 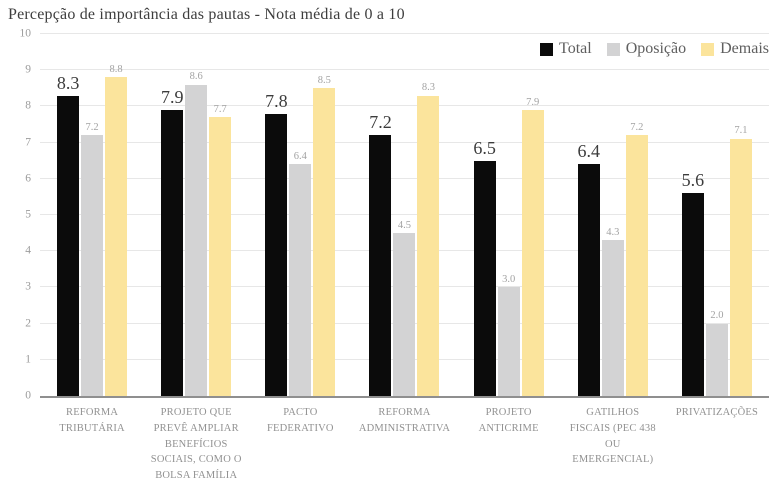 What do you see at coordinates (28, 214) in the screenshot?
I see `y-tick-label: 5` at bounding box center [28, 214].